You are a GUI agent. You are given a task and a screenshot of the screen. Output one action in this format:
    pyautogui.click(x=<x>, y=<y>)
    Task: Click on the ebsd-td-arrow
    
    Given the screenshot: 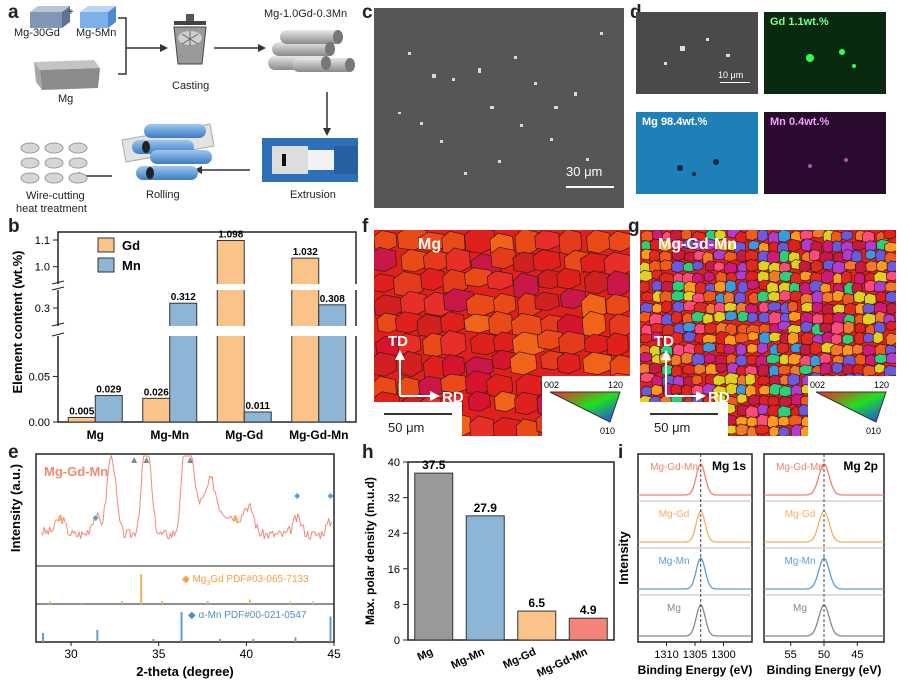 What is the action you would take?
    pyautogui.click(x=666, y=355)
    